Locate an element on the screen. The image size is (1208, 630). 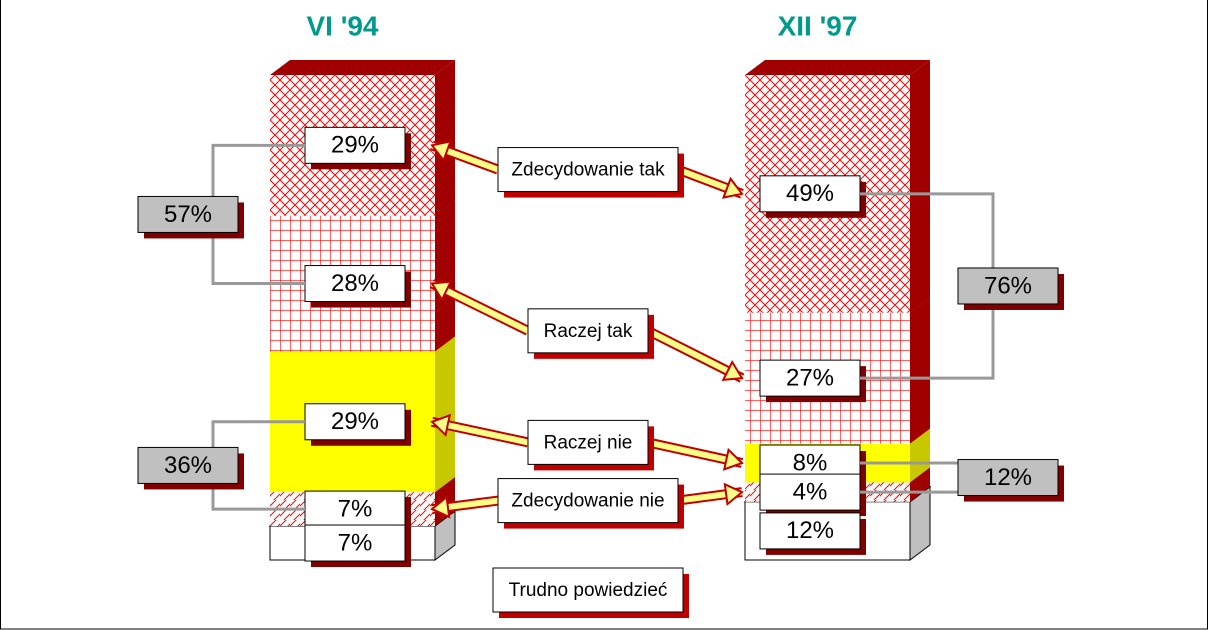
annotation: 76% is located at coordinates (1008, 285).